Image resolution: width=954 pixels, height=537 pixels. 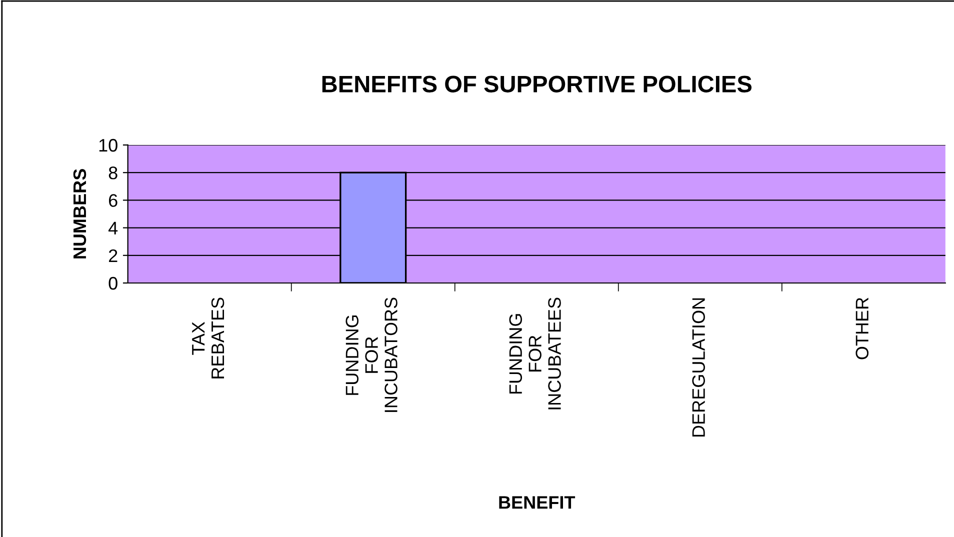 What do you see at coordinates (372, 355) in the screenshot?
I see `x-tick-label: FUNDING FOR INCUBATORS` at bounding box center [372, 355].